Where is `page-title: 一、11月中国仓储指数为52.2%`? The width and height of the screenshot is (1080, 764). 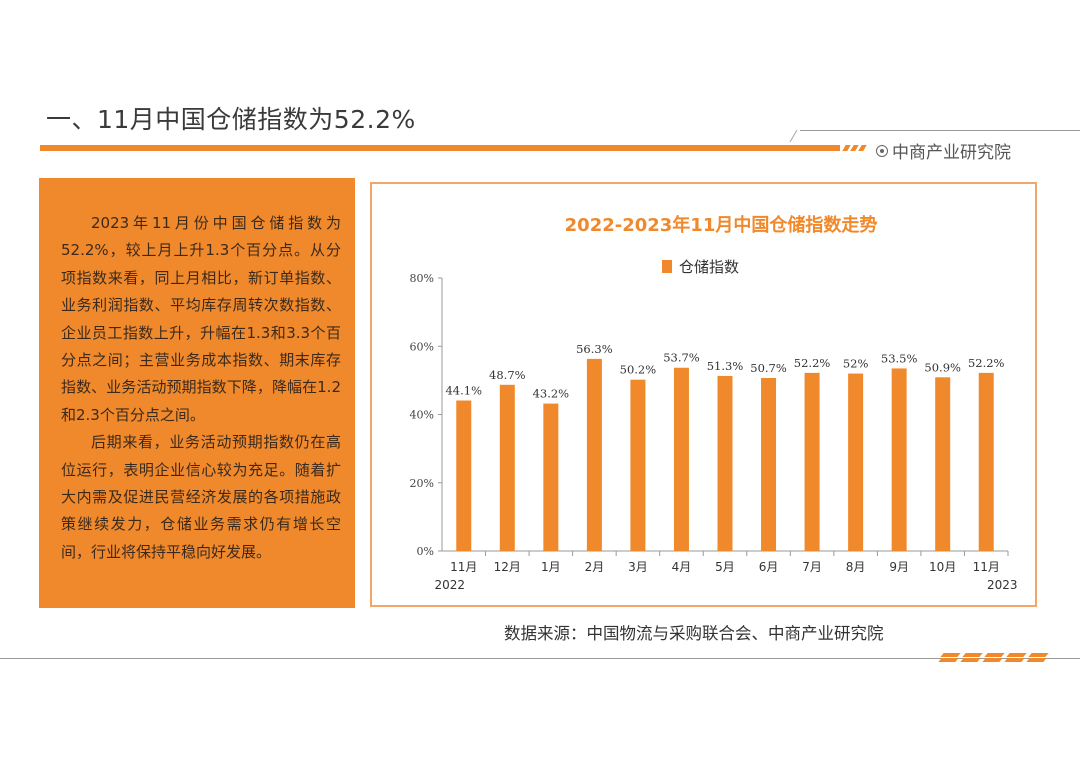
page-title: 一、11月中国仓储指数为52.2% is located at coordinates (231, 119).